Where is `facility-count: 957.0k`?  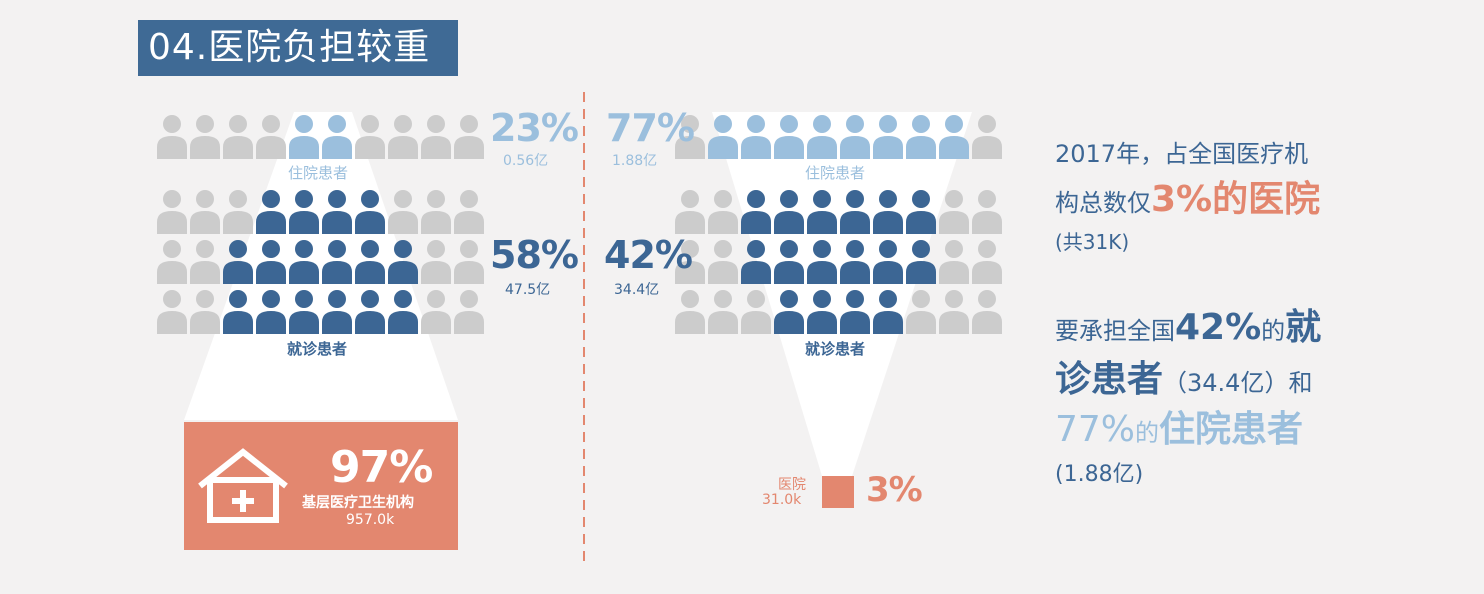 facility-count: 957.0k is located at coordinates (370, 520).